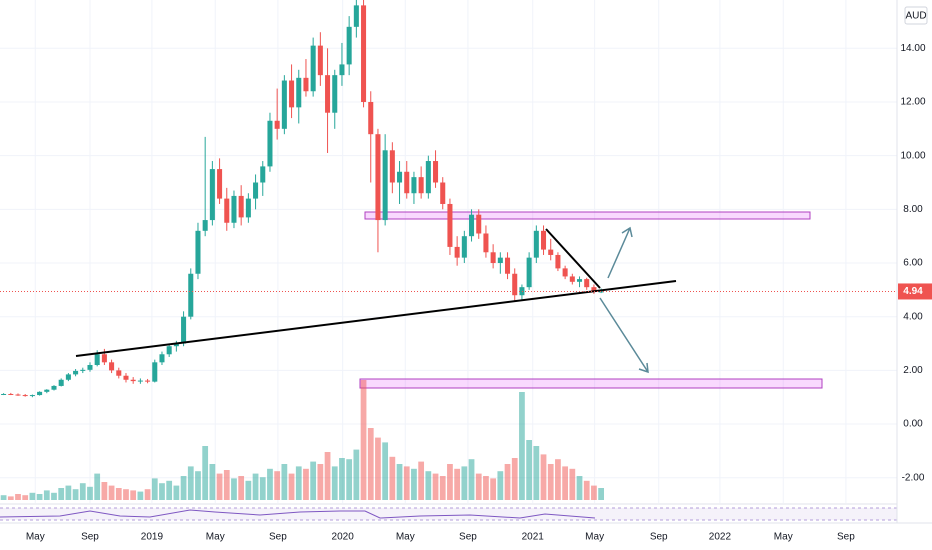  Describe the element at coordinates (913, 477) in the screenshot. I see `y-tick-label: -2.00` at that location.